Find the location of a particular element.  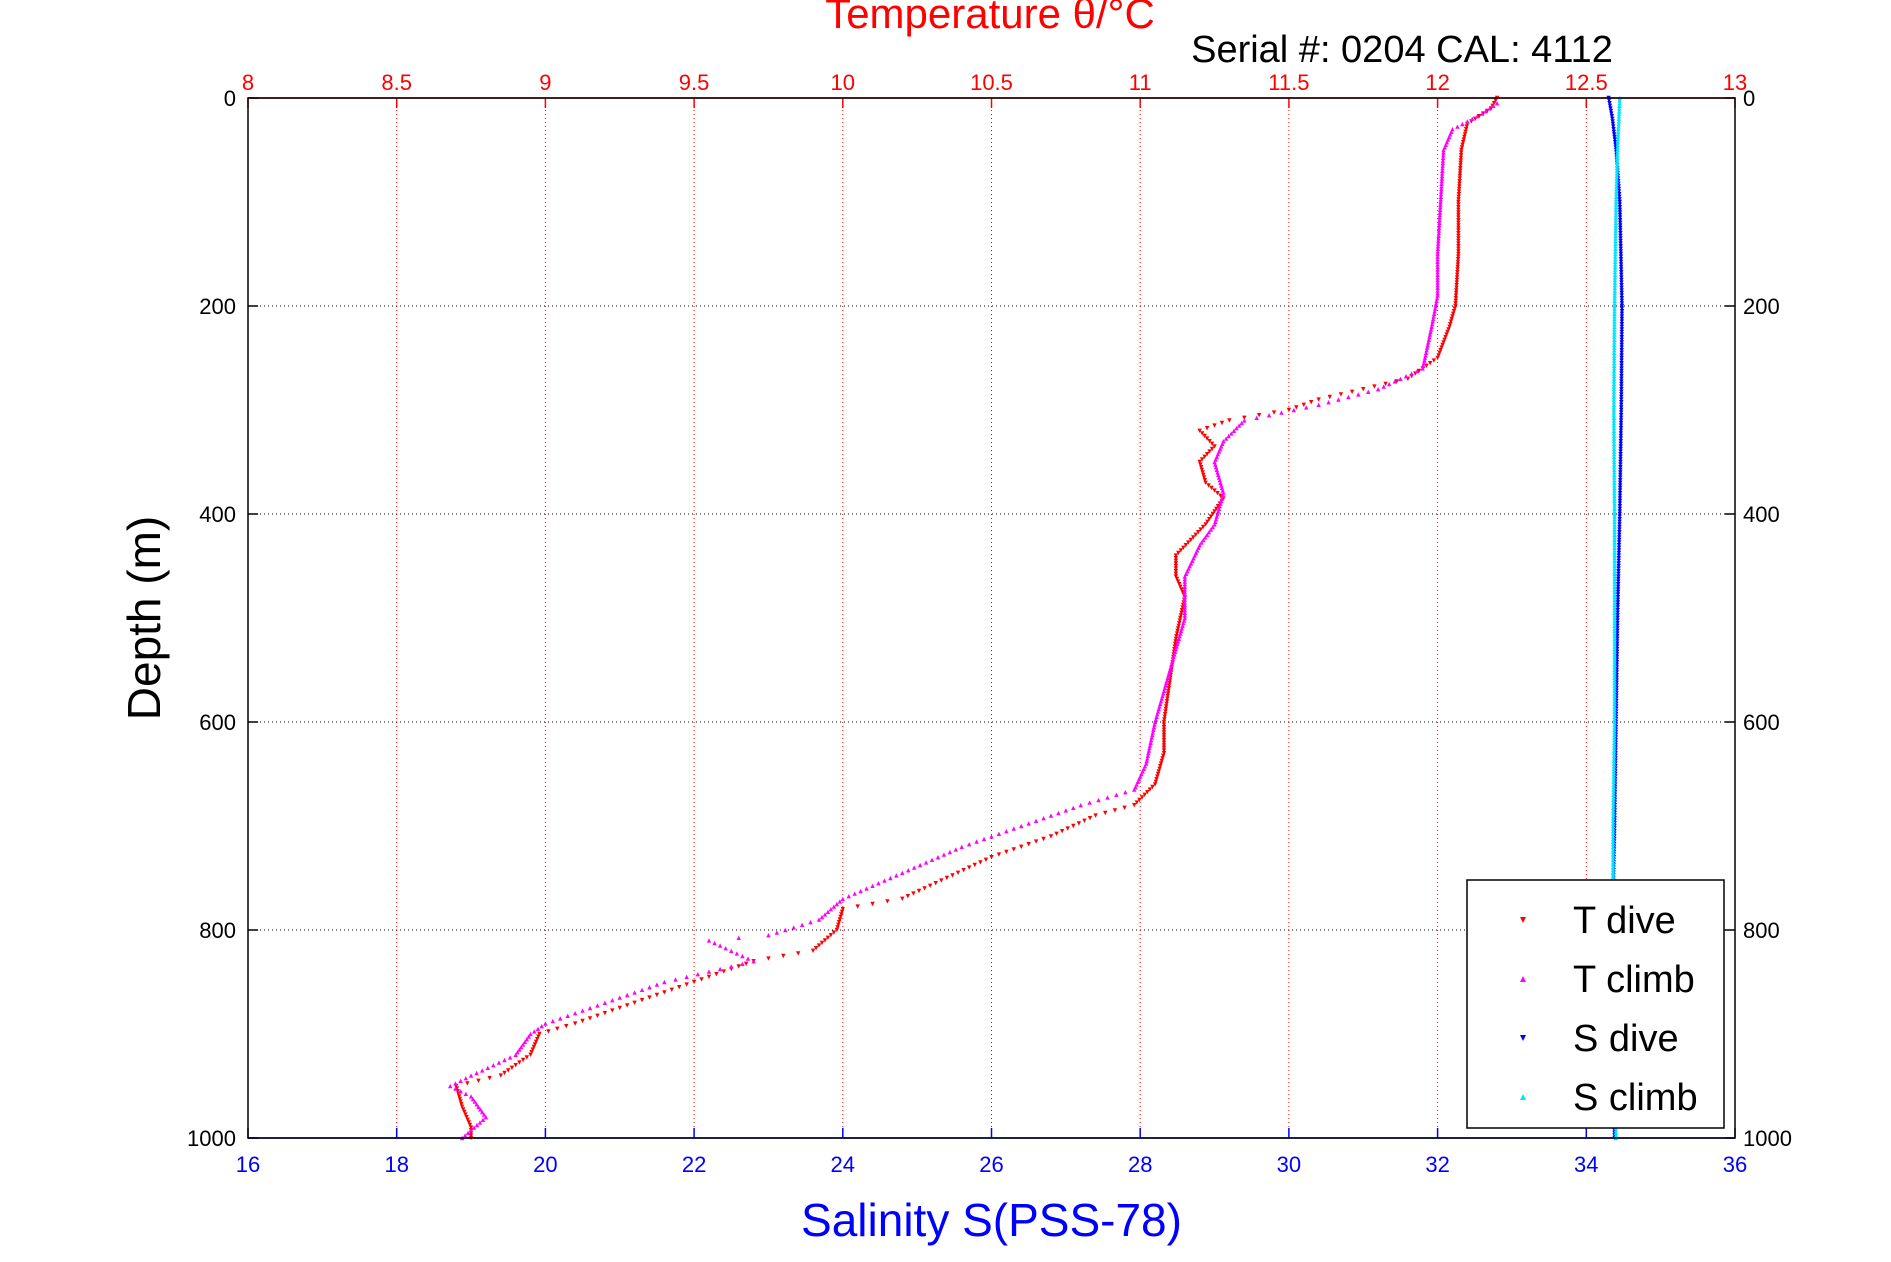

x-top-tick-label: 9 is located at coordinates (545, 82).